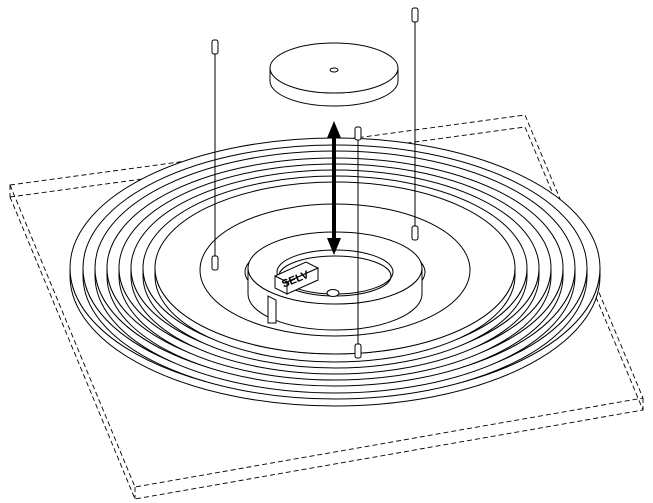 The width and height of the screenshot is (653, 503). What do you see at coordinates (415, 124) in the screenshot?
I see `connector-pin-right` at bounding box center [415, 124].